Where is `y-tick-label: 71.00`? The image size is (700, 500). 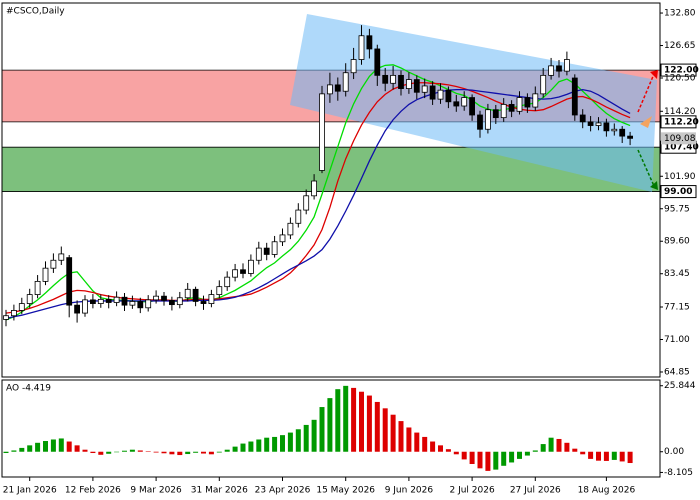
y-tick-label: 71.00 is located at coordinates (677, 340).